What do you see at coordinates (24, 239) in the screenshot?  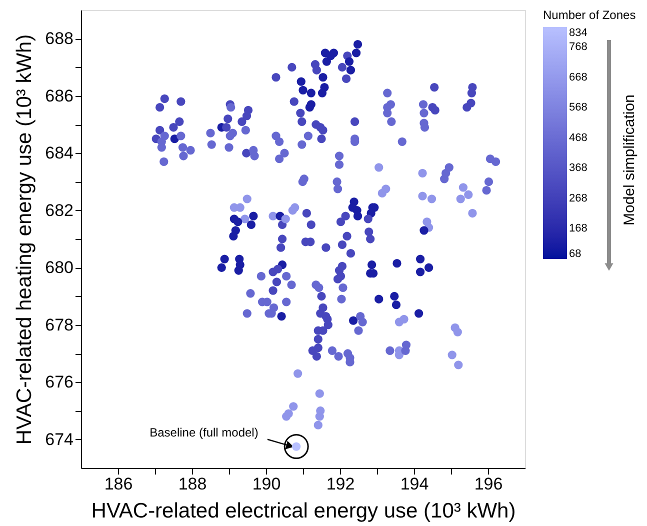 I see `y-axis-title: HVAC-related heating energy use (10³ kWh)` at bounding box center [24, 239].